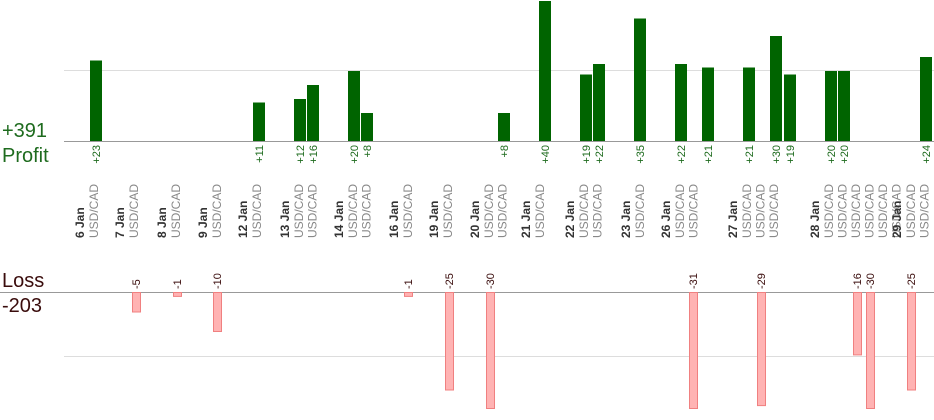 The image size is (934, 420). What do you see at coordinates (777, 154) in the screenshot?
I see `profit-bar-label: +30` at bounding box center [777, 154].